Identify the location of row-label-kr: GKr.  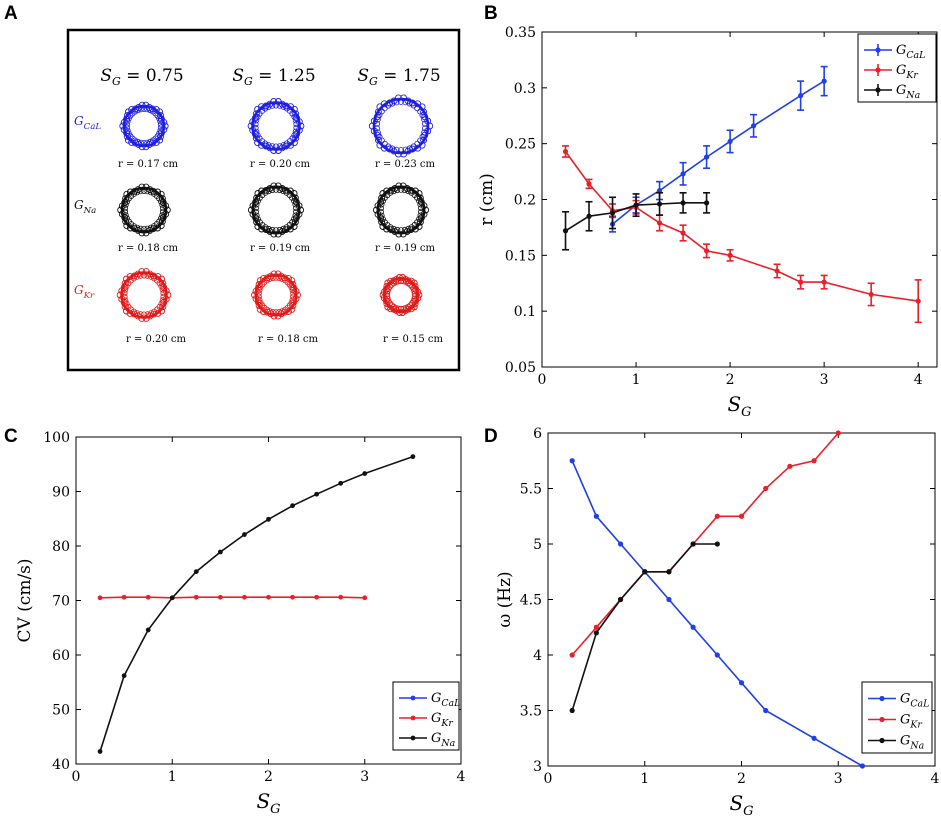
(84, 292).